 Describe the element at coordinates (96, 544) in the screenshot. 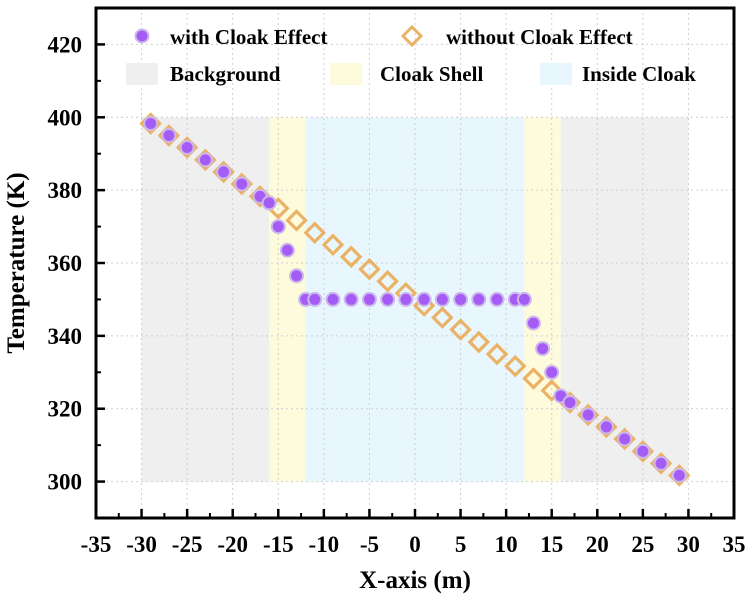

I see `x-tick-label: -35` at that location.